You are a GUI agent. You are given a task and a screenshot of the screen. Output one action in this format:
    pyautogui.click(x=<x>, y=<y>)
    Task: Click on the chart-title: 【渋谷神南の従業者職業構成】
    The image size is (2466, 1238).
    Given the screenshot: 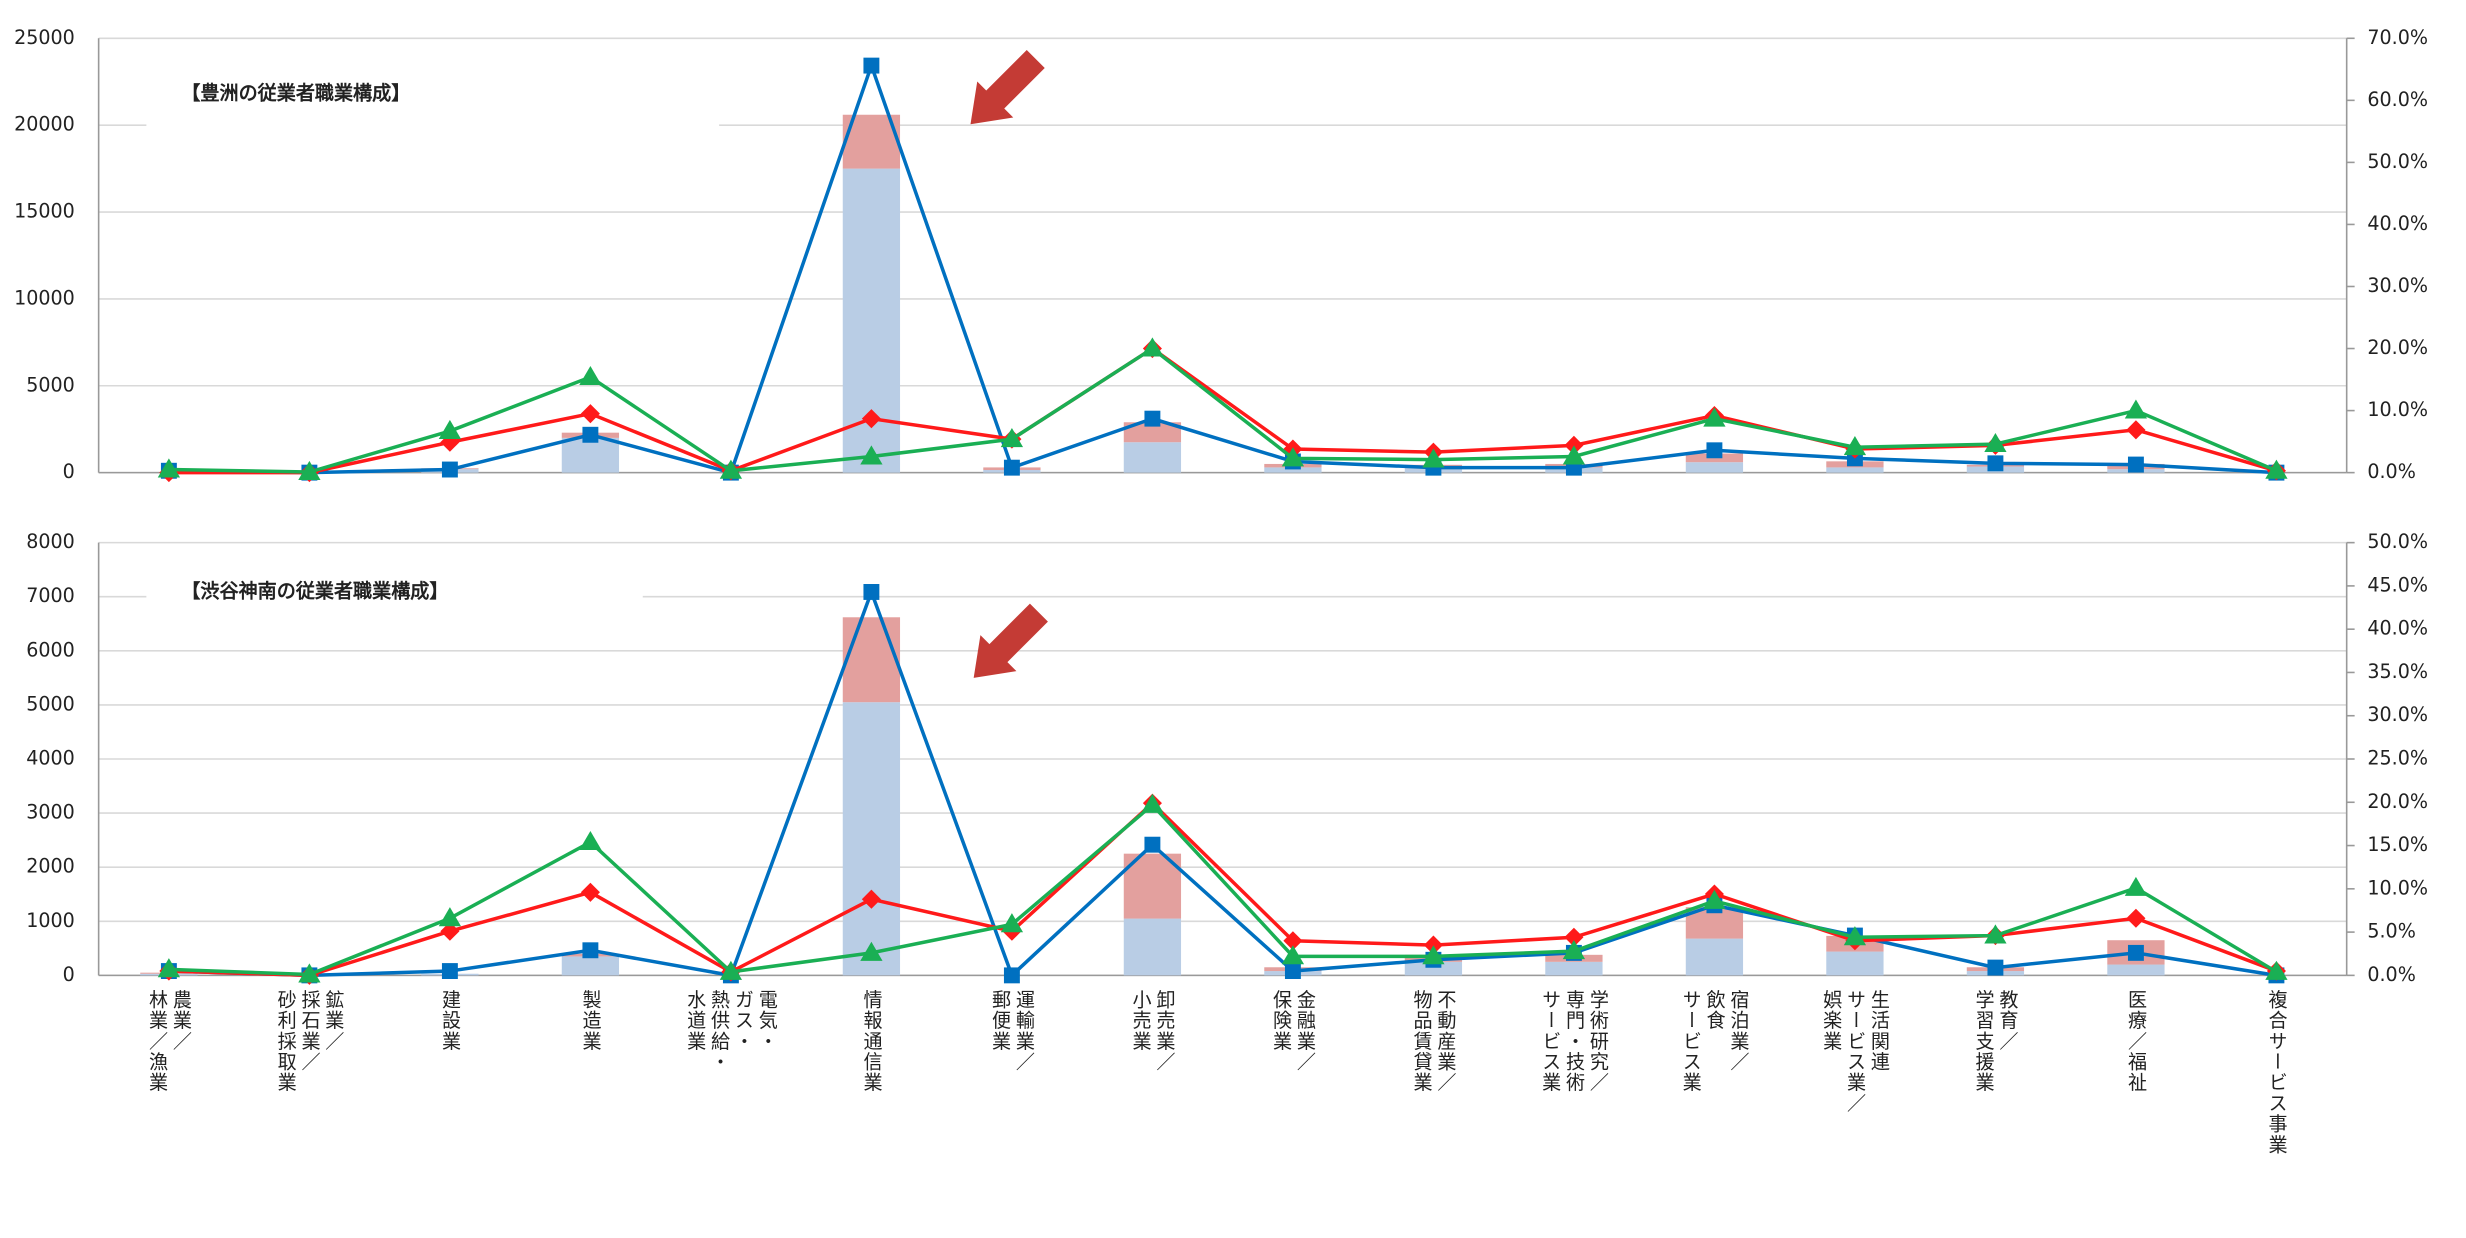 What is the action you would take?
    pyautogui.click(x=314, y=590)
    